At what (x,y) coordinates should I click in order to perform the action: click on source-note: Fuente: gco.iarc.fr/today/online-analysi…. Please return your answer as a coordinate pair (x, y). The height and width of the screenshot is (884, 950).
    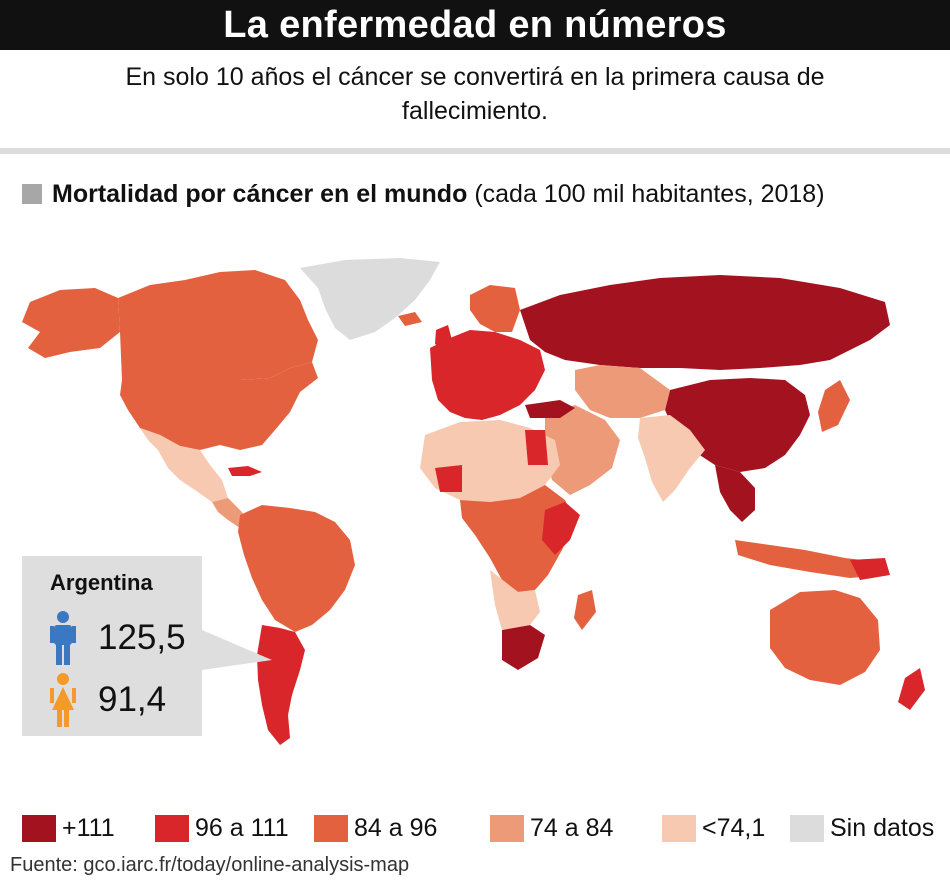
    Looking at the image, I should click on (210, 865).